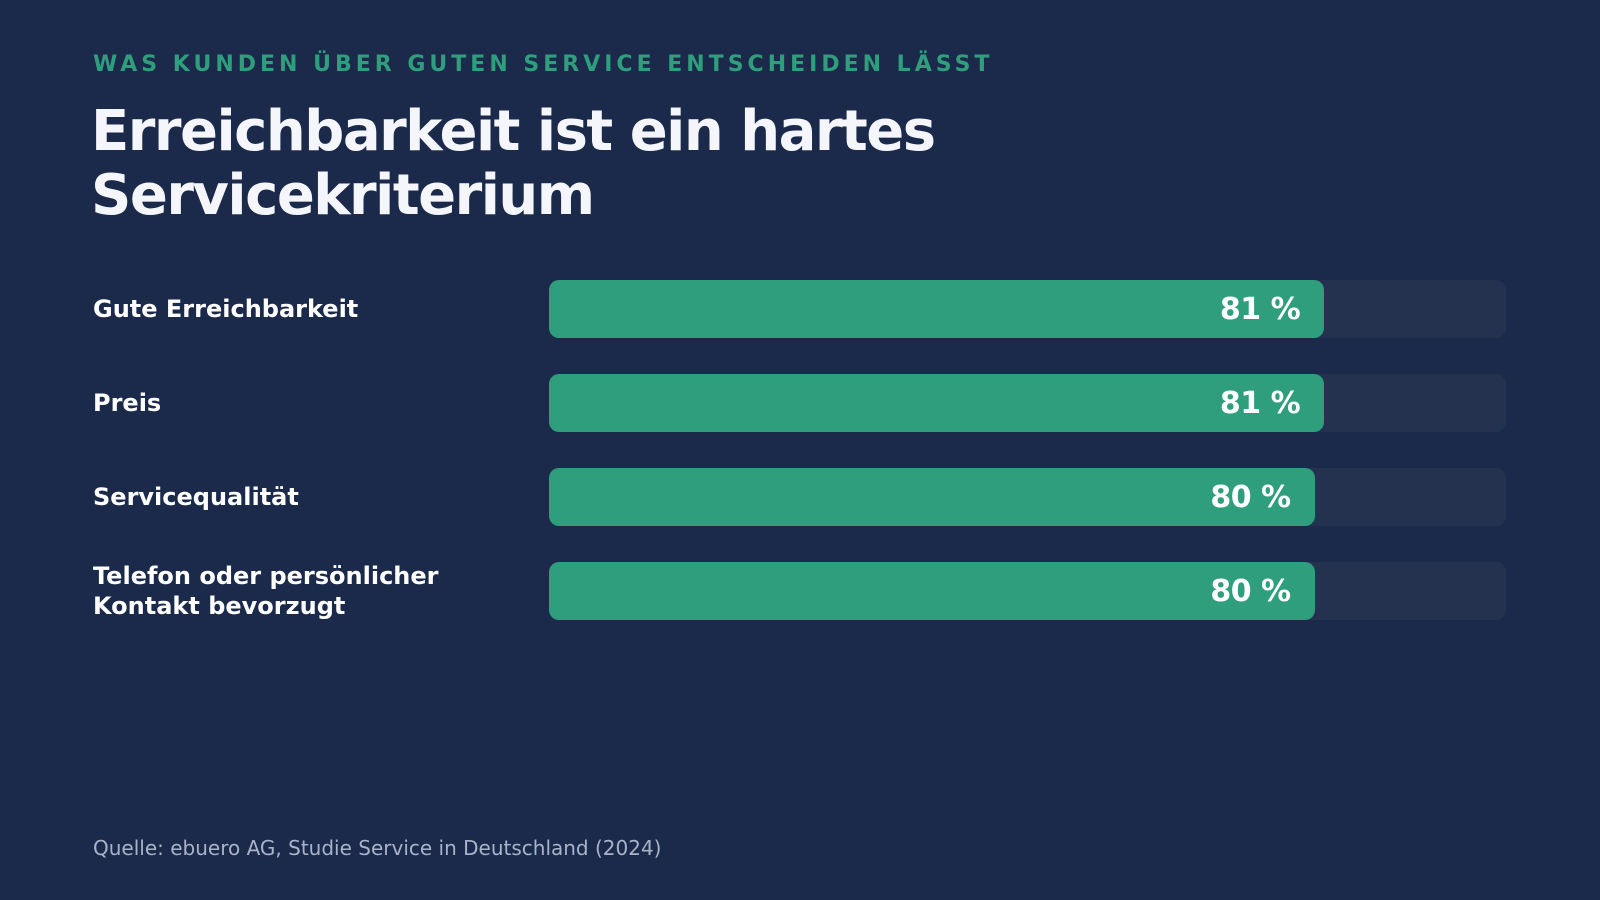 The width and height of the screenshot is (1600, 900). Describe the element at coordinates (343, 195) in the screenshot. I see `title-line-2: Servicekriterium` at that location.